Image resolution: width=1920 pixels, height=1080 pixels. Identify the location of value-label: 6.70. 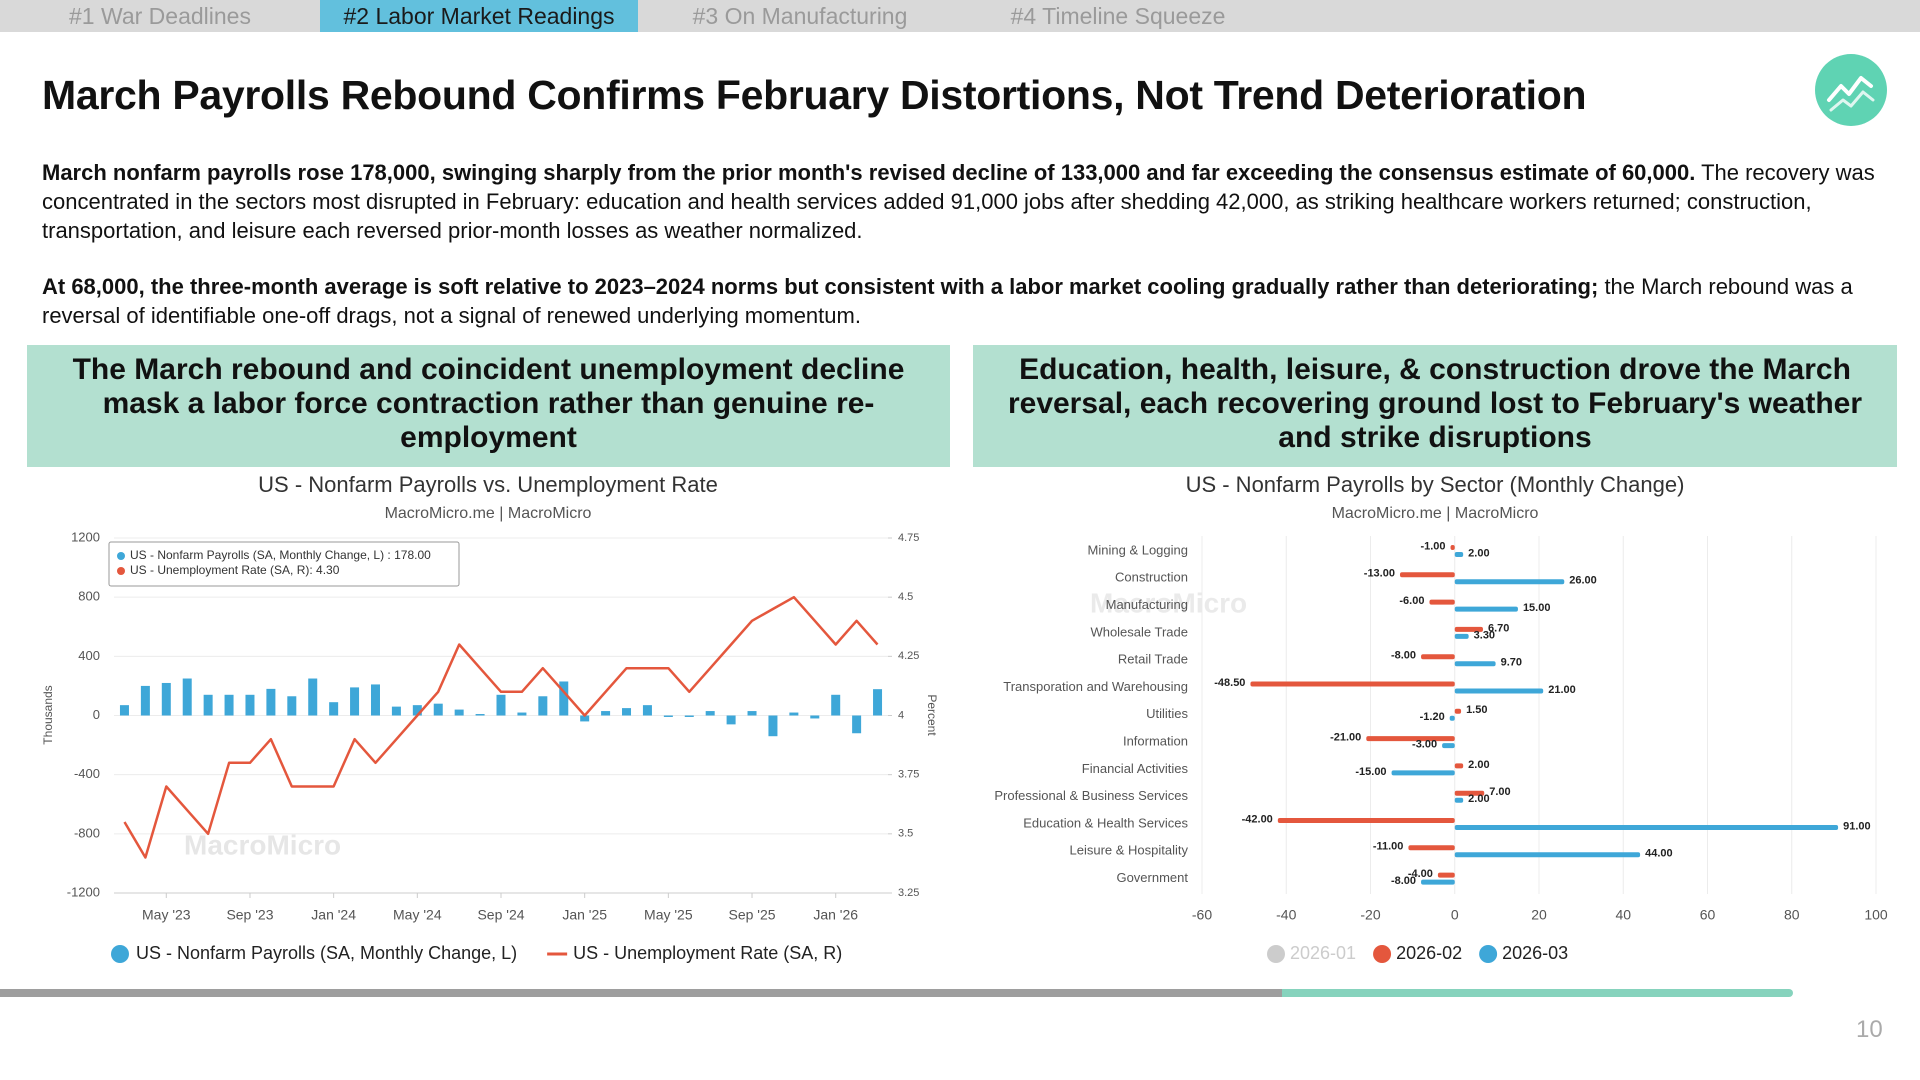
(1498, 628).